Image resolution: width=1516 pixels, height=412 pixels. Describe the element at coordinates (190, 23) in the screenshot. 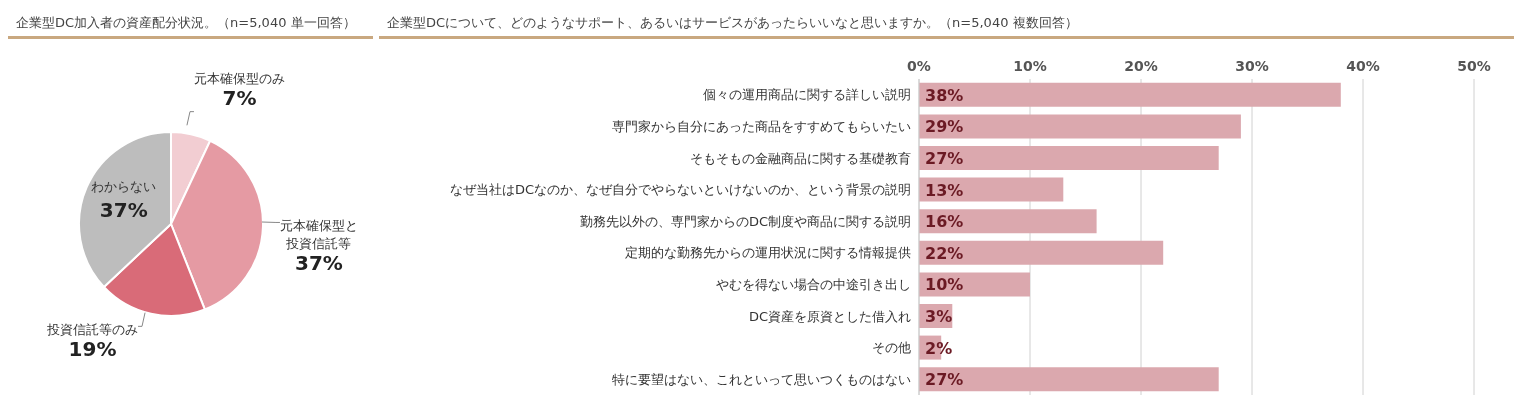

I see `chart-title: 企業型DC加入者の資産配分状況。（n=5,040 単一回答）` at that location.